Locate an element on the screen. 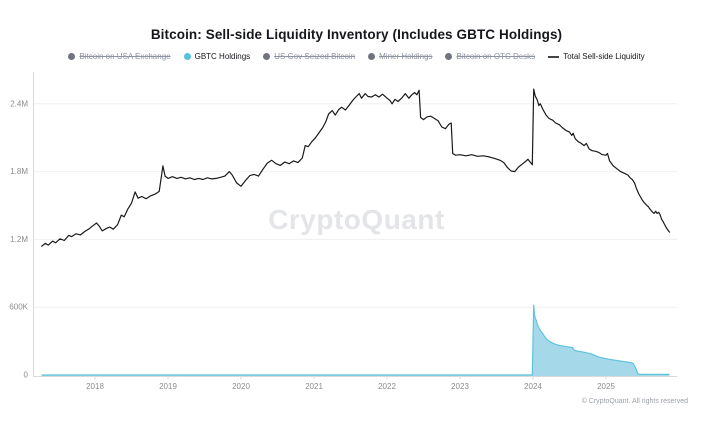 This screenshot has width=713, height=426. x-axis-label-2019: 2019 is located at coordinates (168, 386).